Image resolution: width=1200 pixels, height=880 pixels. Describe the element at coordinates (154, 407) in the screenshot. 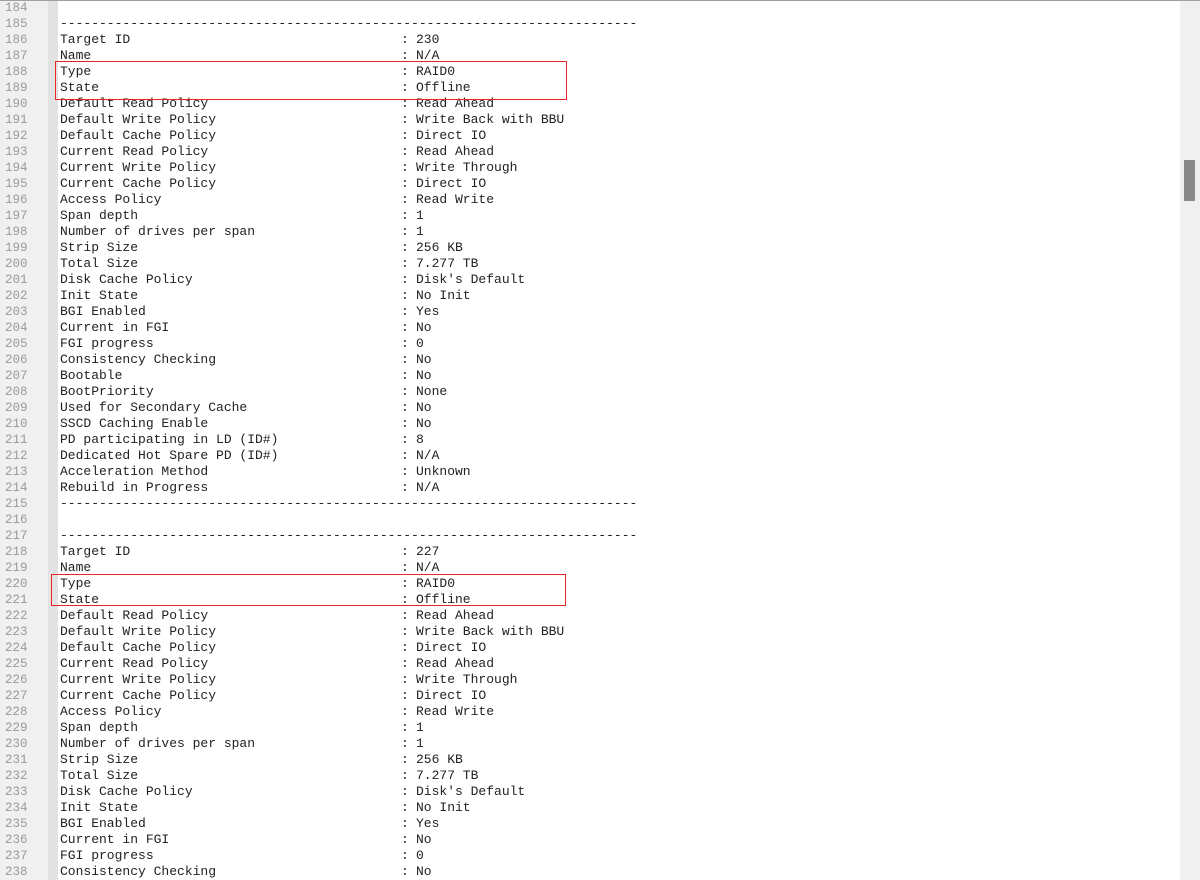

I see `field-key: Used for Secondary Cache` at that location.